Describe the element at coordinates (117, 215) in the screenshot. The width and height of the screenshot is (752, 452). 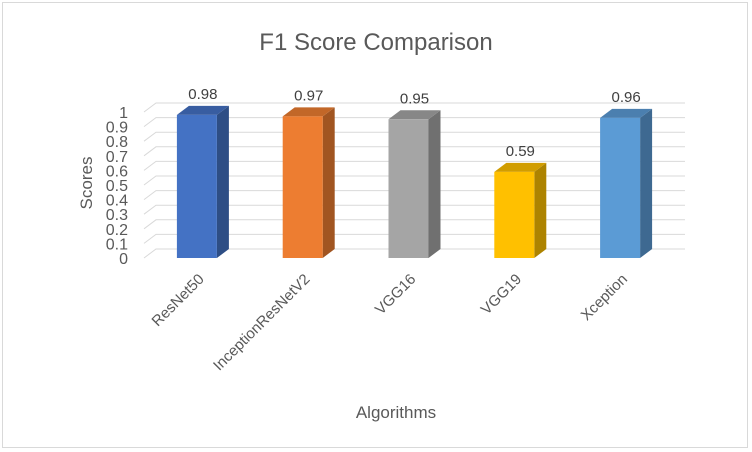
I see `y-tick-label: 0.3` at that location.